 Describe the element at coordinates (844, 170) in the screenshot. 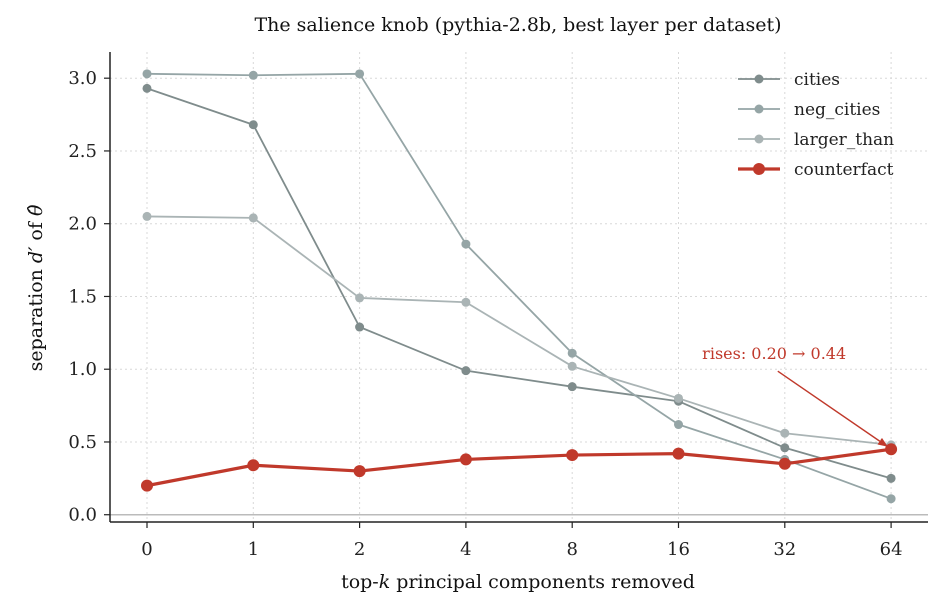

I see `legend-label: counterfact` at that location.